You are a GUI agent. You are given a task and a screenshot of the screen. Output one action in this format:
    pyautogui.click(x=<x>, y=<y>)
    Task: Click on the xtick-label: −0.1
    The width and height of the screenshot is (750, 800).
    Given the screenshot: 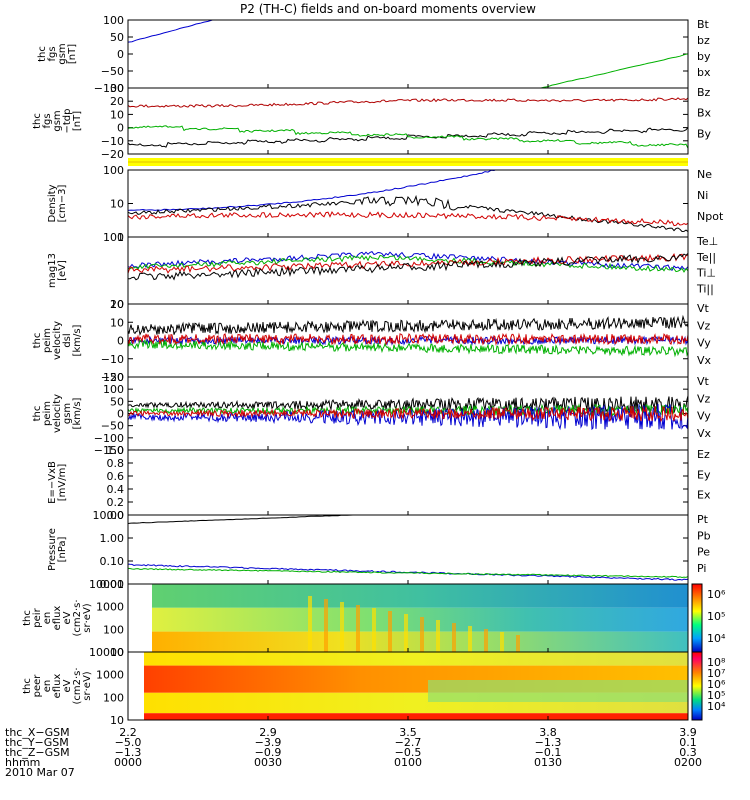 What is the action you would take?
    pyautogui.click(x=548, y=752)
    